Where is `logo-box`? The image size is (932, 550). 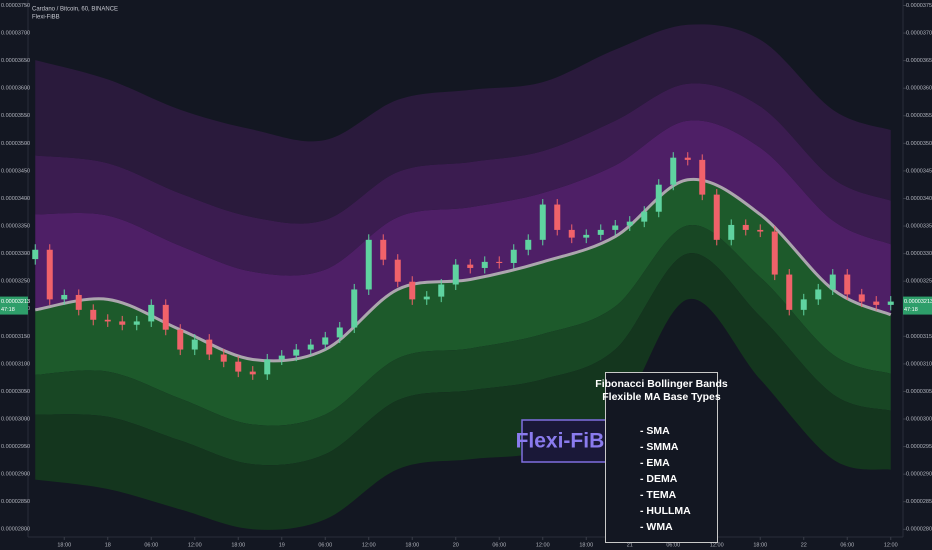
logo-box is located at coordinates (567, 441).